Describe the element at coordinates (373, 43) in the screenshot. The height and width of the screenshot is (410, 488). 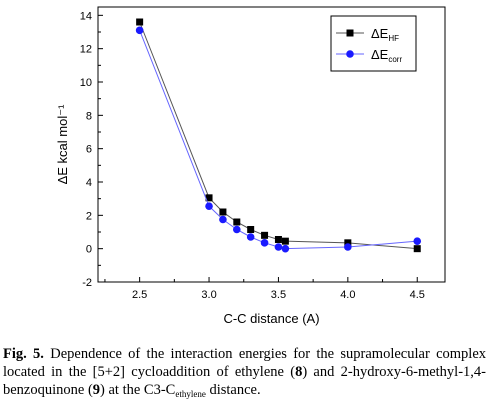
I see `legend-box` at that location.